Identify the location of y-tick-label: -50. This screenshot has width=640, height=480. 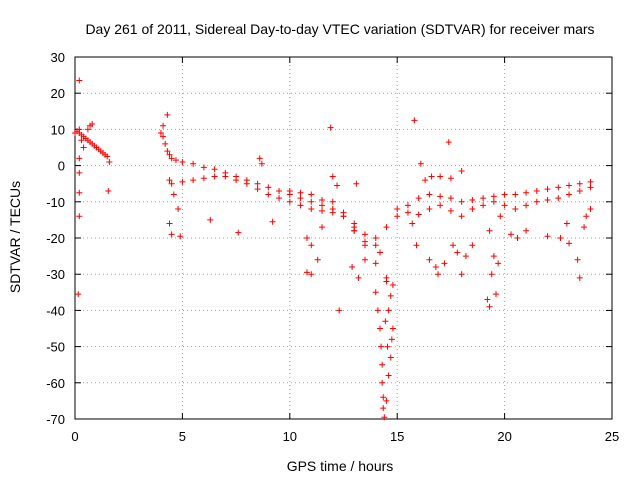
(55, 347).